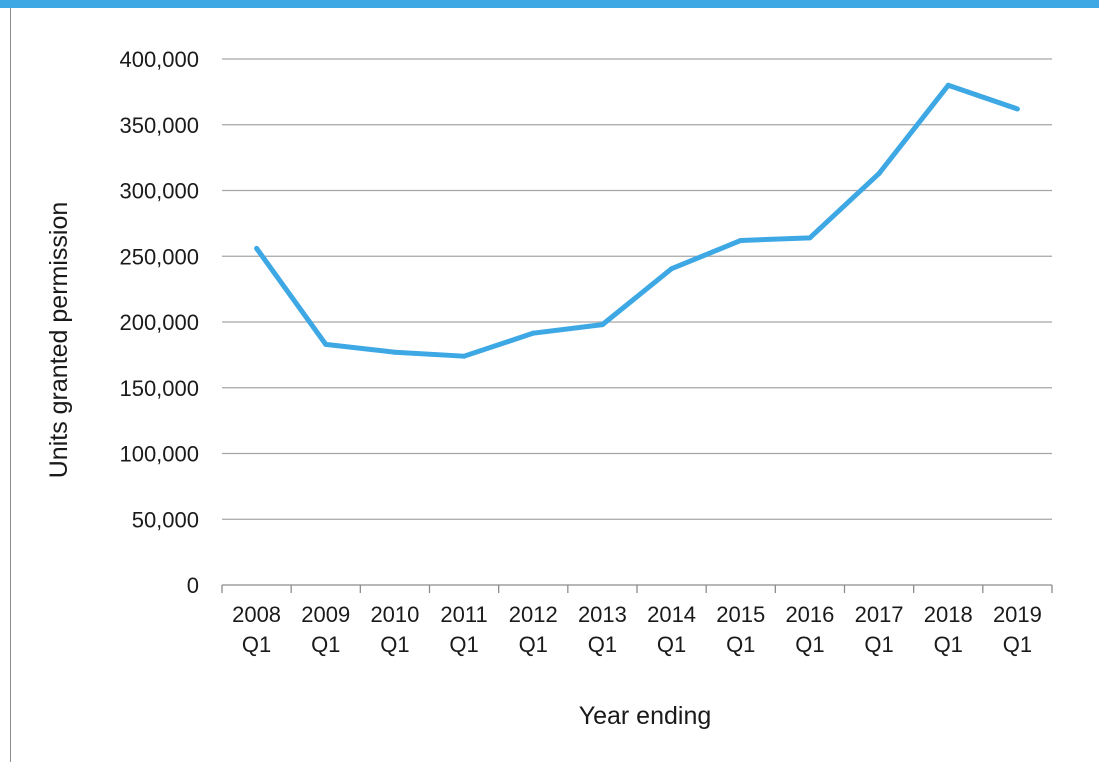 This screenshot has height=762, width=1099. I want to click on axes, so click(637, 588).